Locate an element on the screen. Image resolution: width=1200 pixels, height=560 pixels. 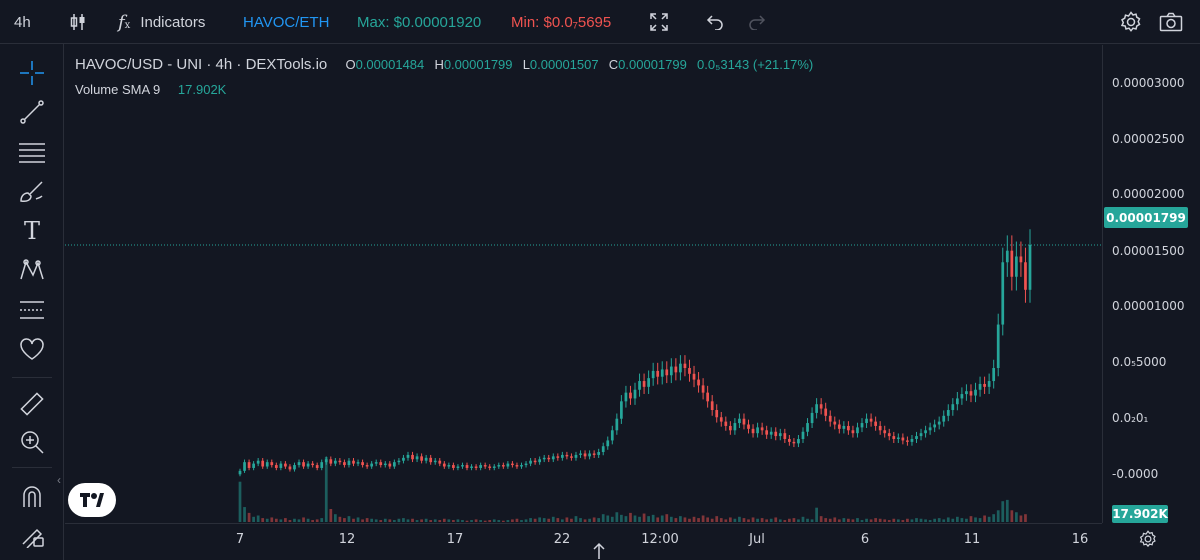
settings-gear-icon is located at coordinates (1131, 22).